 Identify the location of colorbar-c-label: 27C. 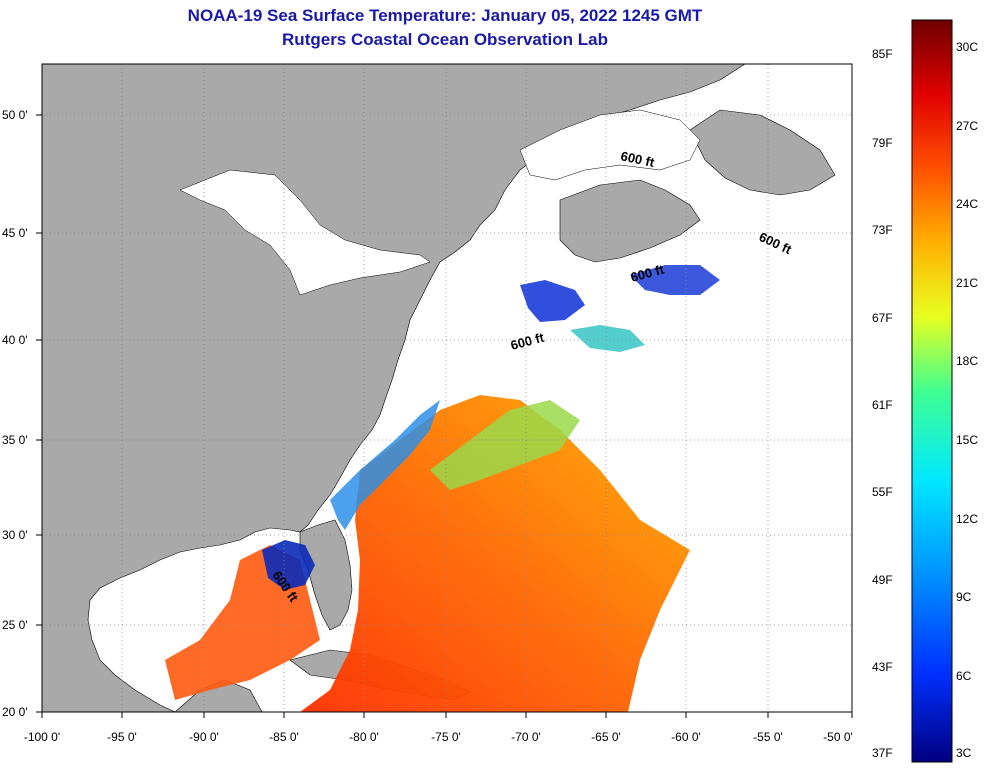
(967, 126).